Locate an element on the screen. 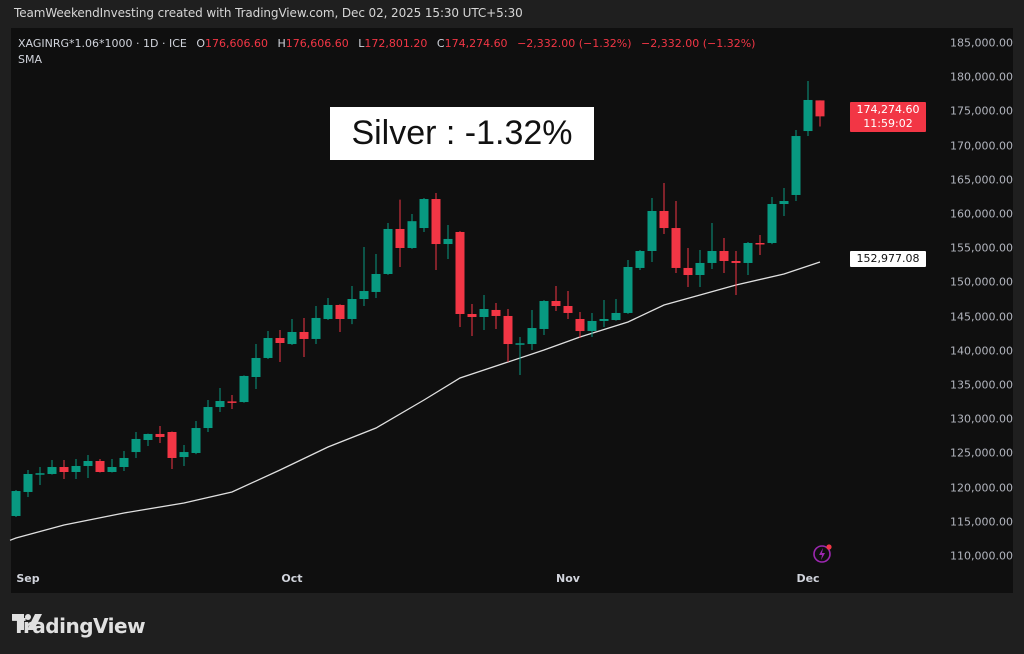  high-label: H is located at coordinates (281, 43).